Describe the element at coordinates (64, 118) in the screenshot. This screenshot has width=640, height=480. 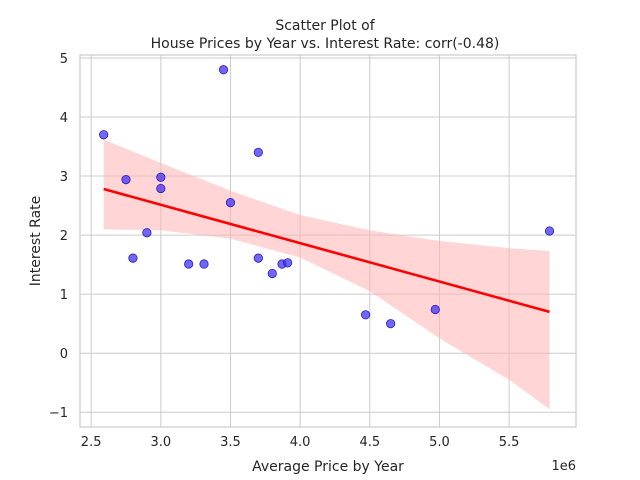
I see `y-tick-label: 4` at that location.